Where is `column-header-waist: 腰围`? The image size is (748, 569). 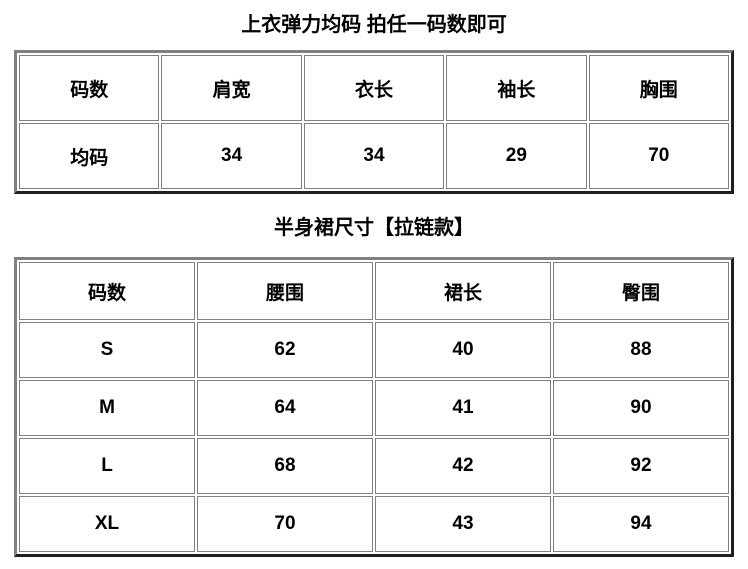 column-header-waist: 腰围 is located at coordinates (285, 291).